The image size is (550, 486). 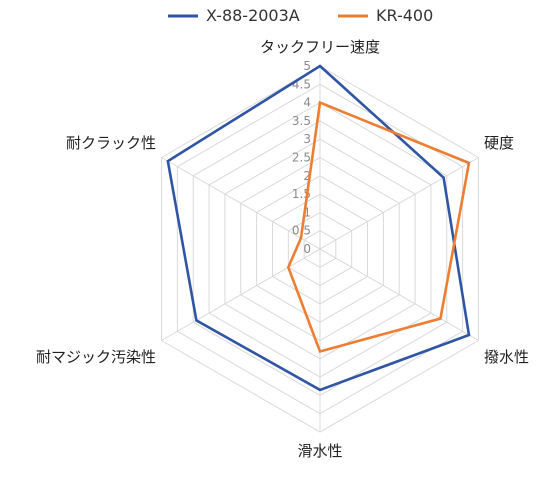 What do you see at coordinates (404, 15) in the screenshot?
I see `legend-label: KR-400` at bounding box center [404, 15].